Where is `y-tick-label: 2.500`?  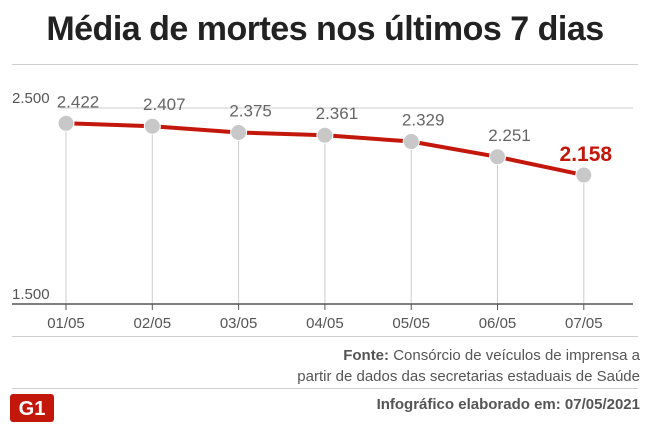 y-tick-label: 2.500 is located at coordinates (31, 98).